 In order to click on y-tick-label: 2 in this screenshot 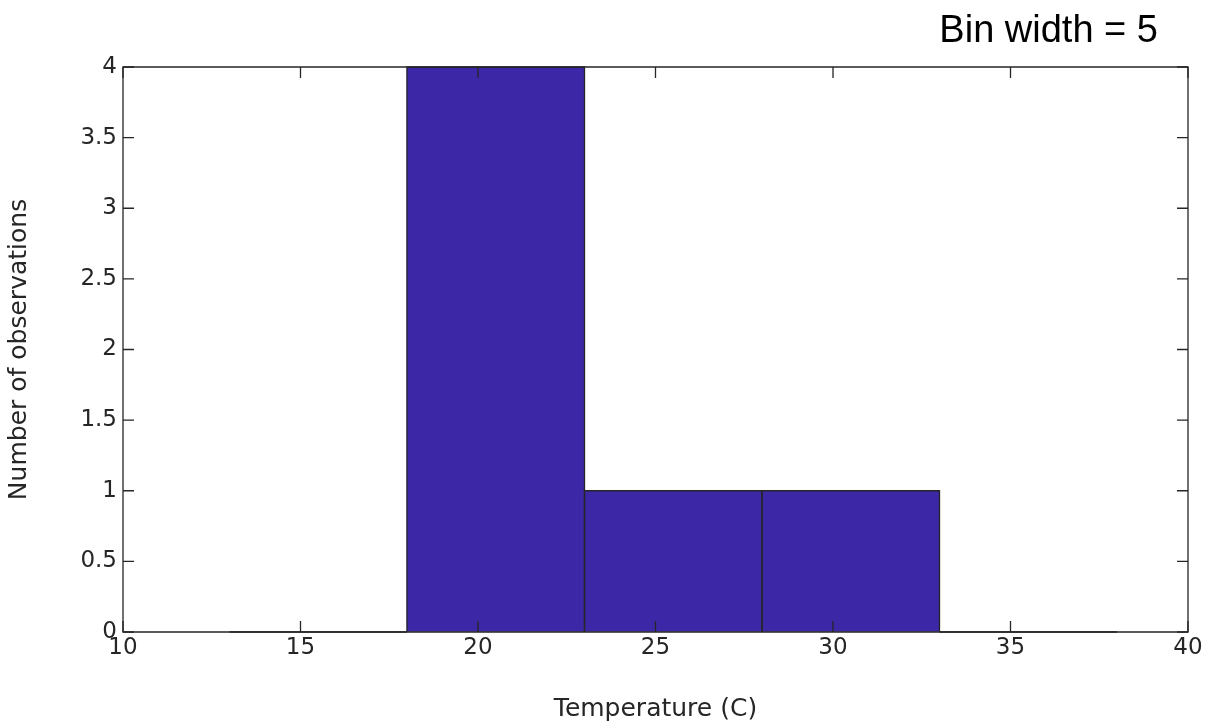, I will do `click(109, 347)`.